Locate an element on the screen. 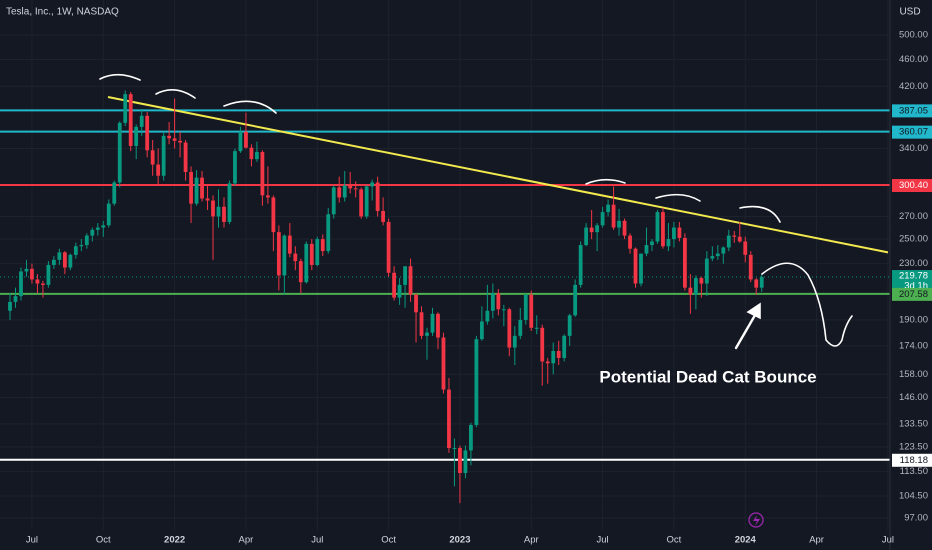 This screenshot has width=932, height=550. countdown: 3d 1h is located at coordinates (916, 286).